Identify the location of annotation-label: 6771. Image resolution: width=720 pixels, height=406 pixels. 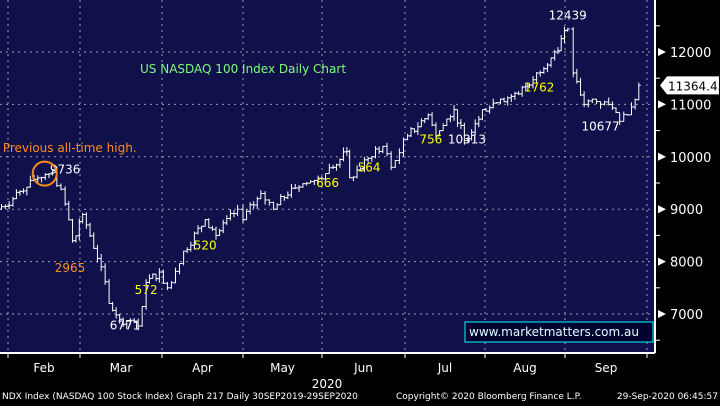
(125, 326).